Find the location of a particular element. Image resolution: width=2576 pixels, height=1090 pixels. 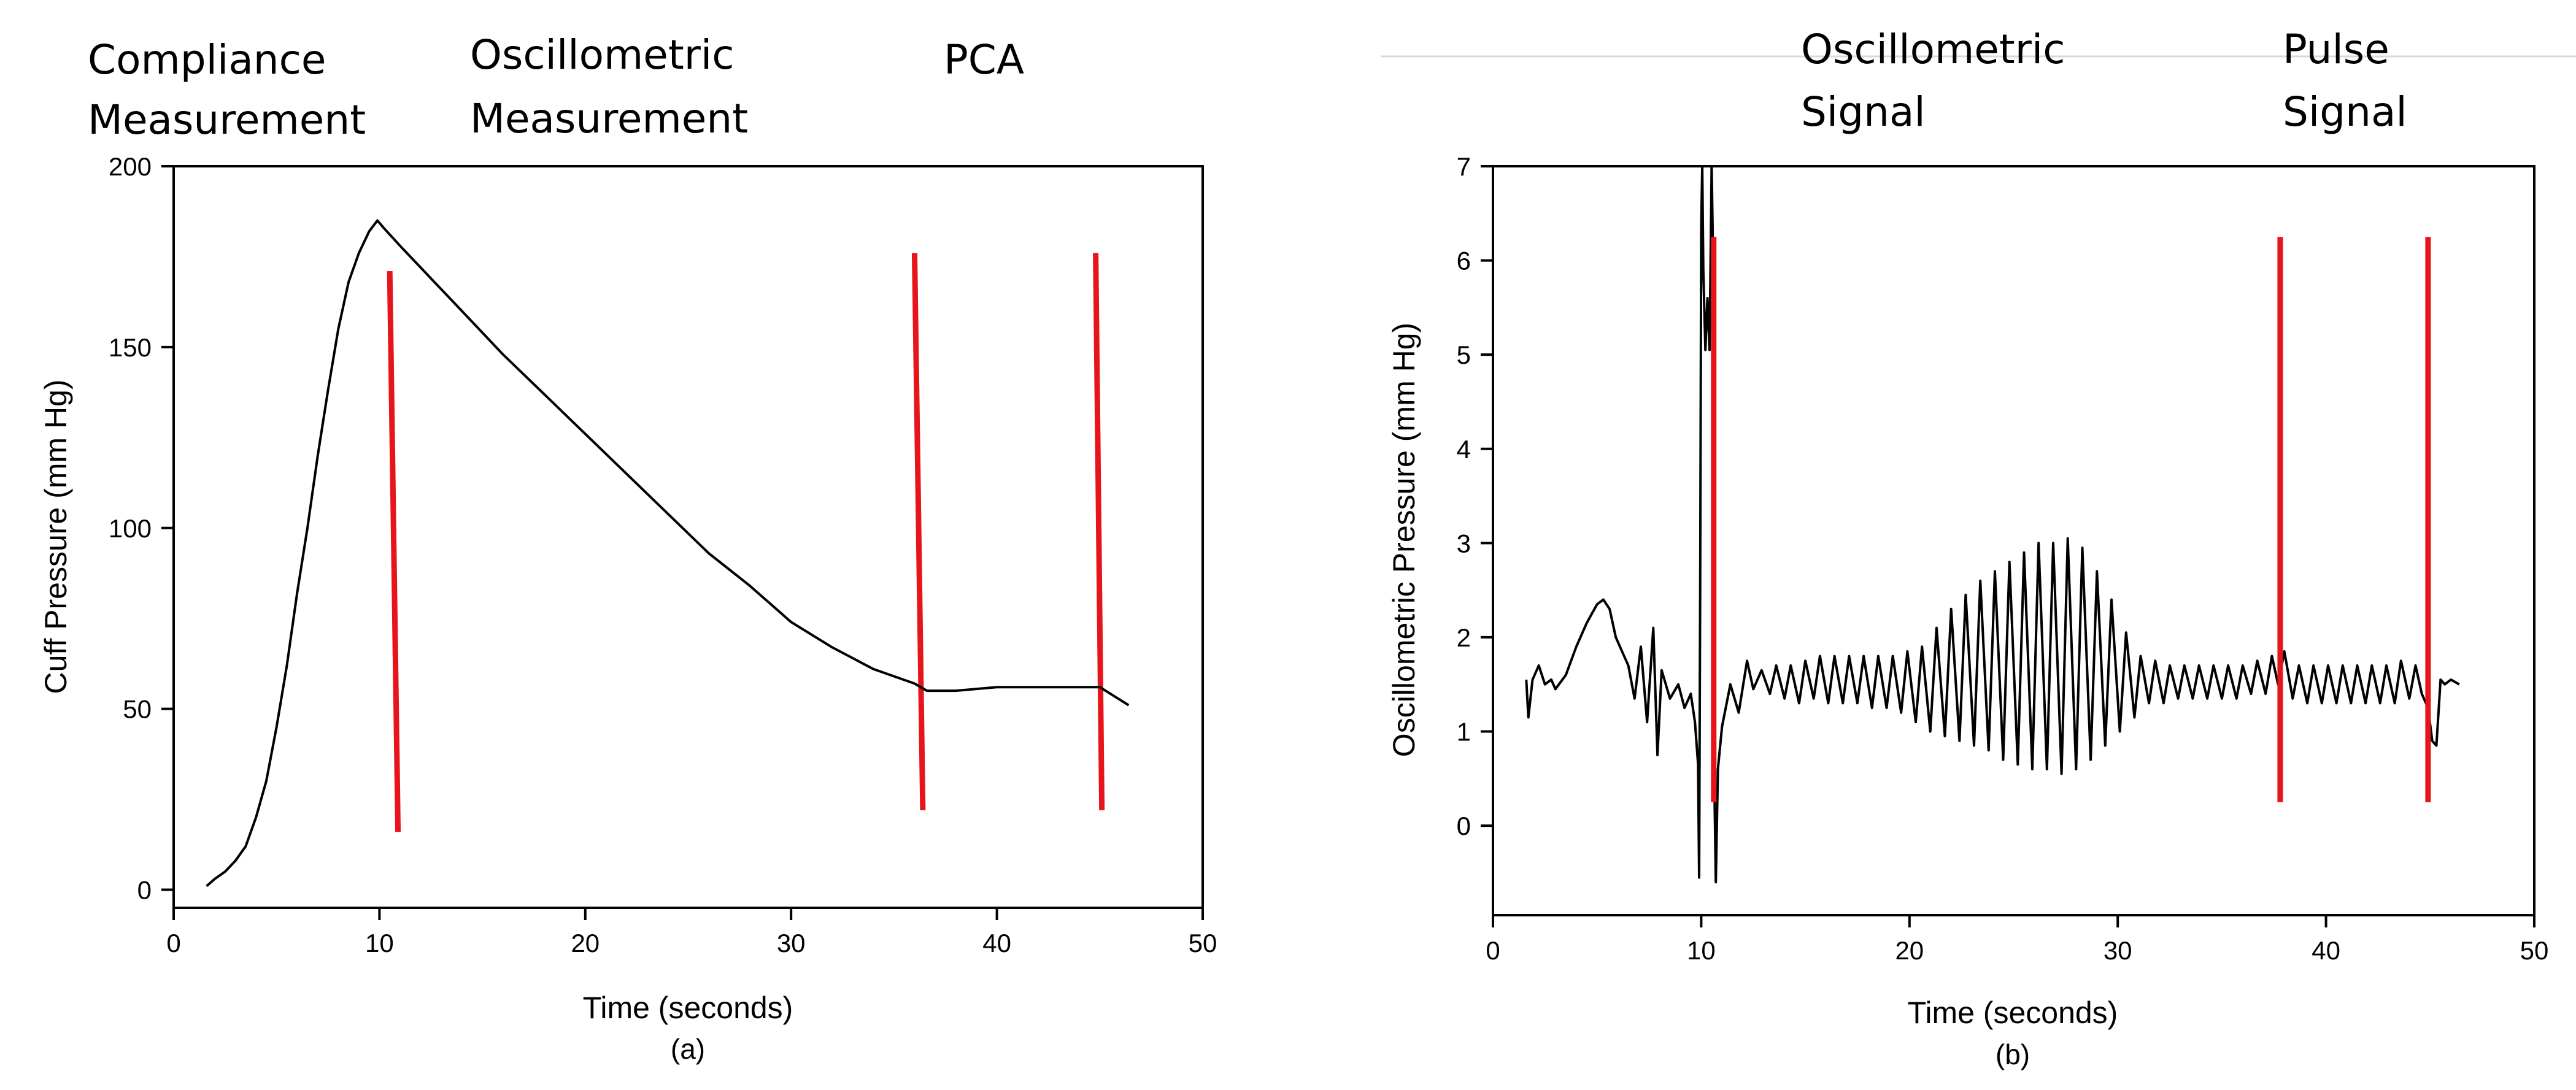

y-axis-label-b: Oscillometric Pressure (mm Hg) is located at coordinates (1404, 540).